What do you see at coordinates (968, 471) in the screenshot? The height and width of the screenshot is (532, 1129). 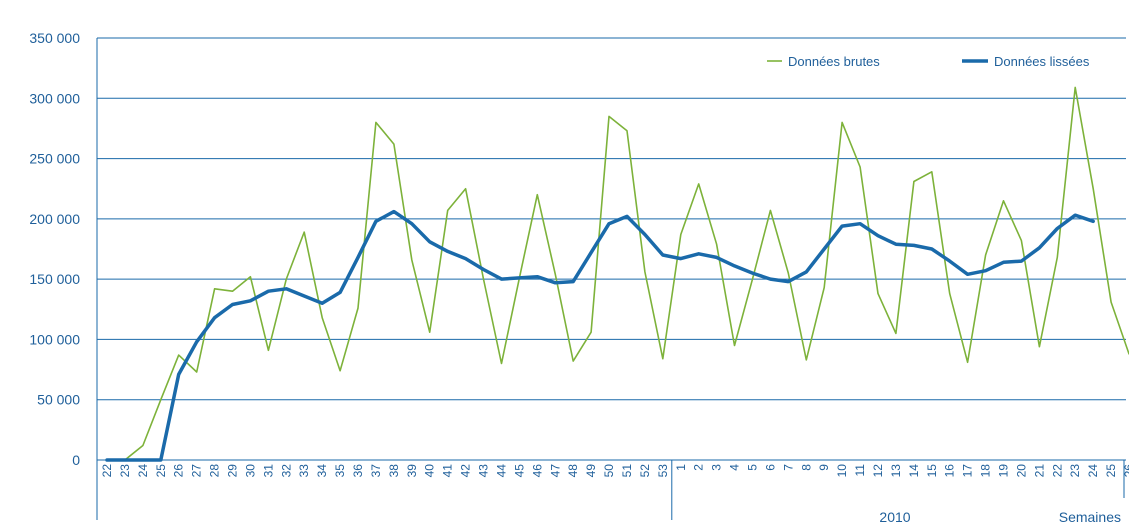 I see `x-tick-label: 17` at bounding box center [968, 471].